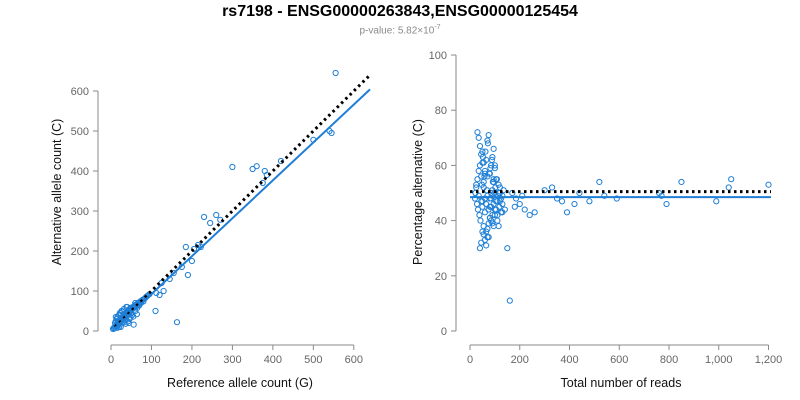 The image size is (800, 400). I want to click on p-value-exponent: -7, so click(437, 27).